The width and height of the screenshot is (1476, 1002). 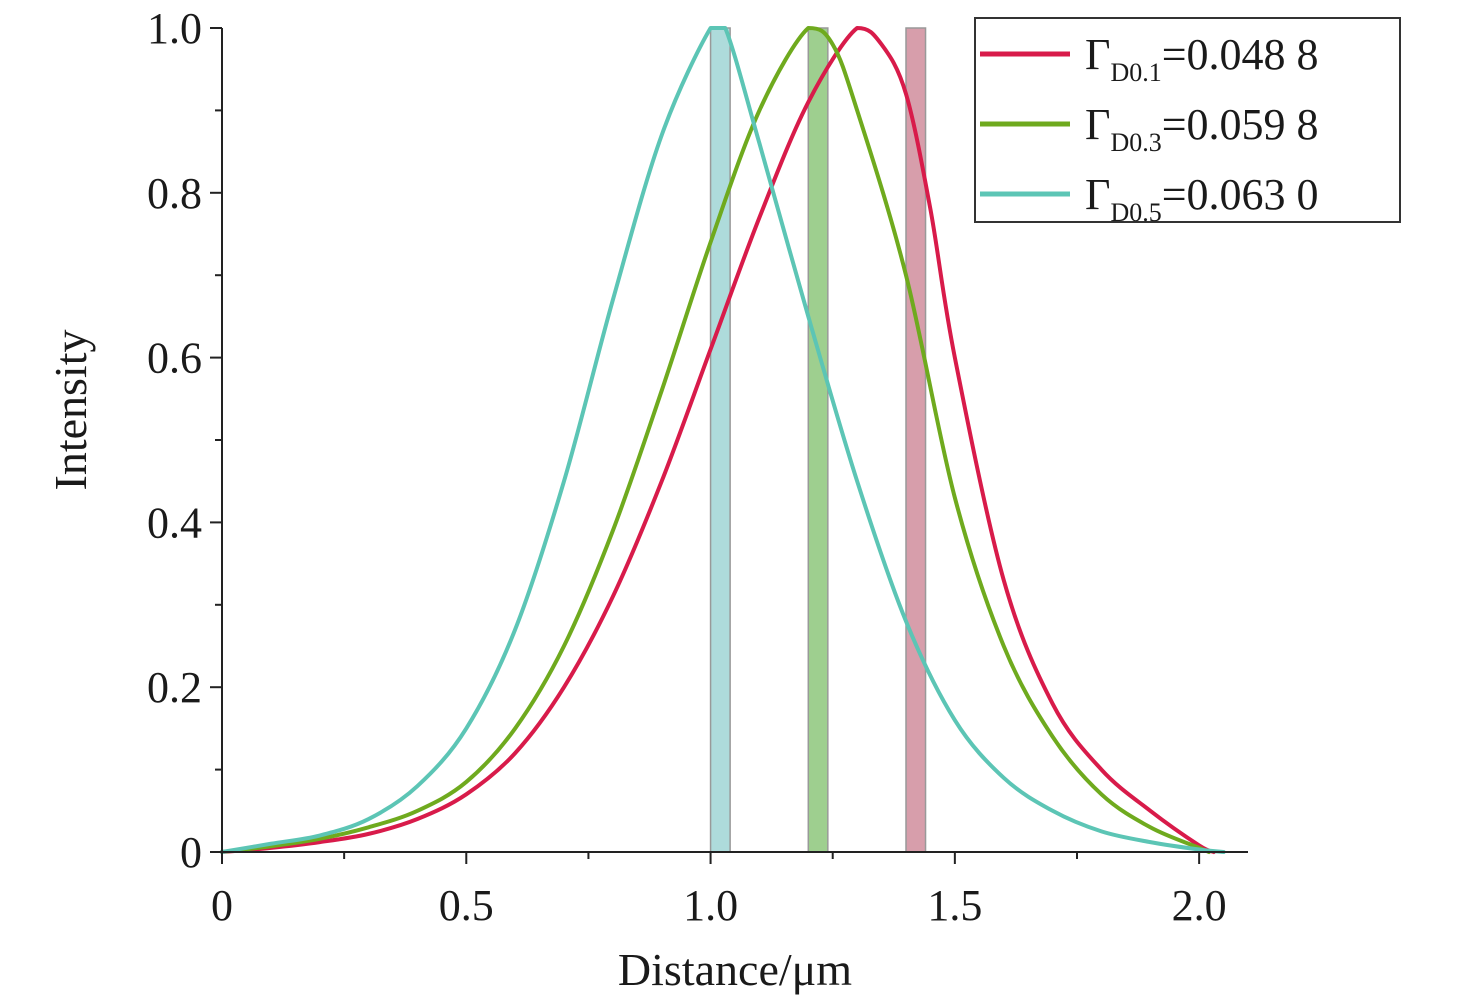 I want to click on legend: ΓD0.1=0.048 8 ΓD0.3=0.059 8 ΓD0.5=0.063 0, so click(x=1187, y=122).